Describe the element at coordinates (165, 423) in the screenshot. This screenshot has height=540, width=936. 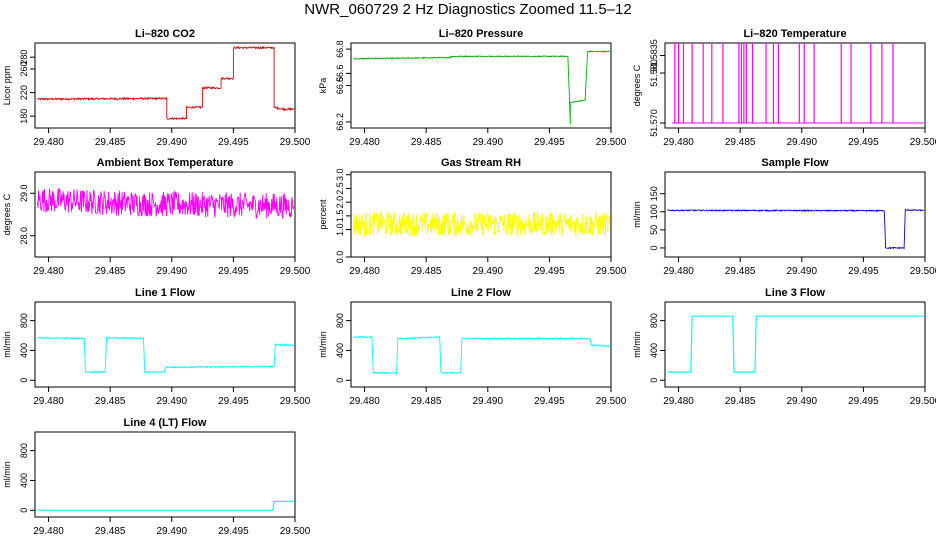
I see `chart-title: Line 4 (LT) Flow` at that location.